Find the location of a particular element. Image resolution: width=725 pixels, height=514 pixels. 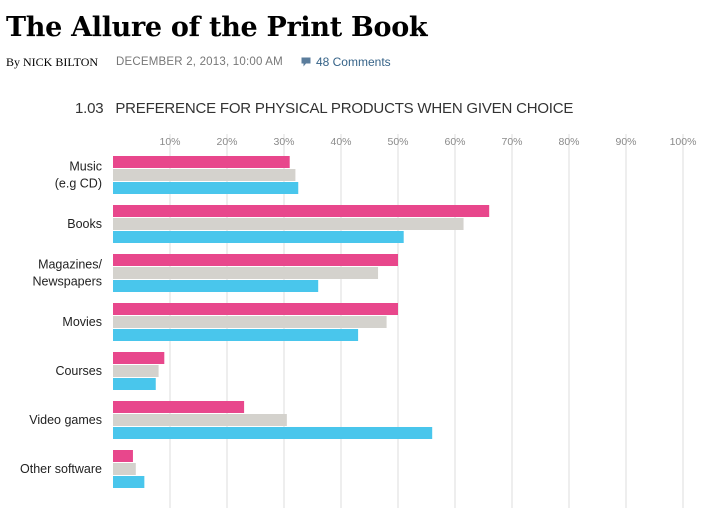

category-label-line: (e.g CD) is located at coordinates (78, 184).